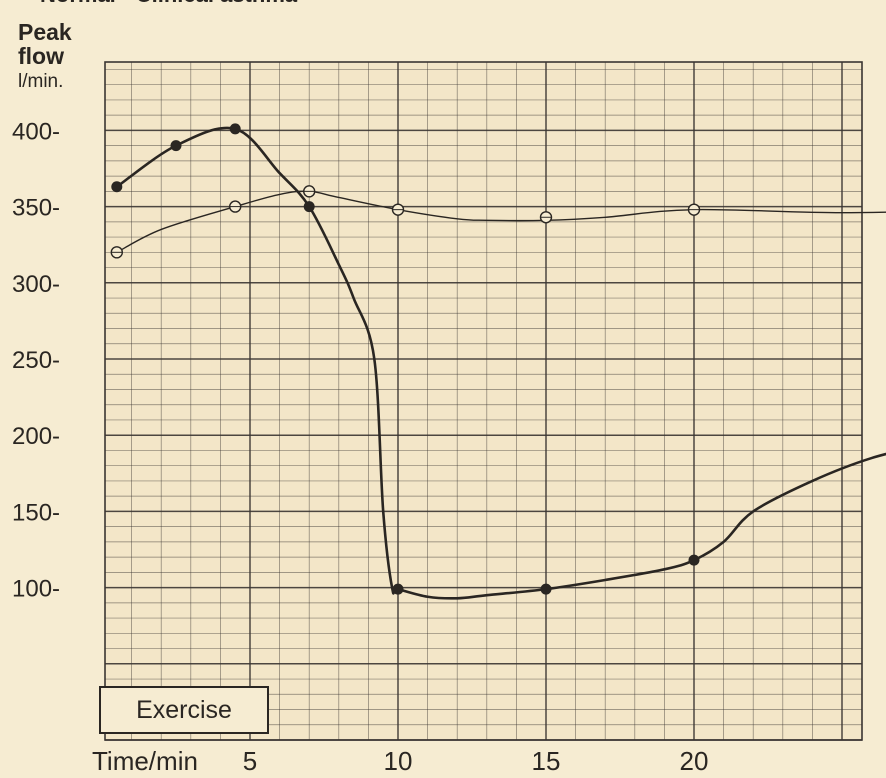  What do you see at coordinates (36, 131) in the screenshot?
I see `y-tick-label: 400-` at bounding box center [36, 131].